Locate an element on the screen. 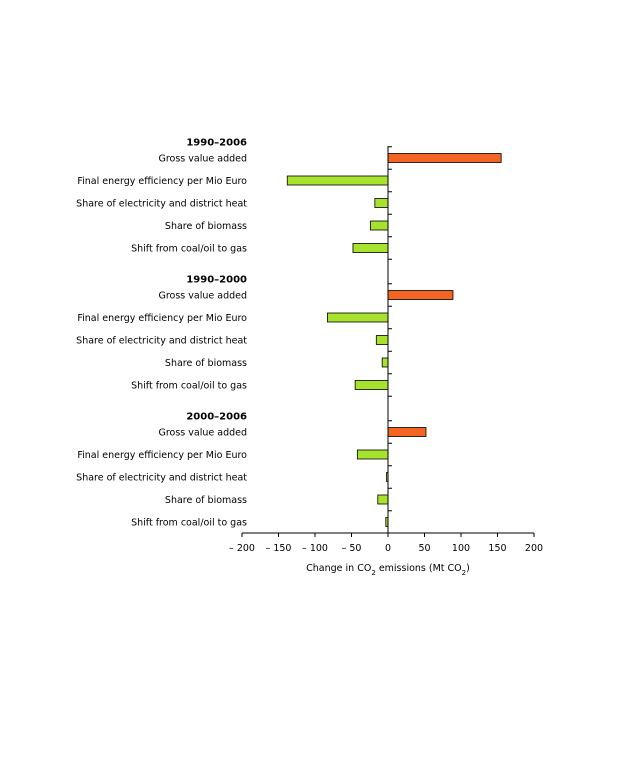 Image resolution: width=640 pixels, height=768 pixels. x-tick-label: – 50 is located at coordinates (352, 548).